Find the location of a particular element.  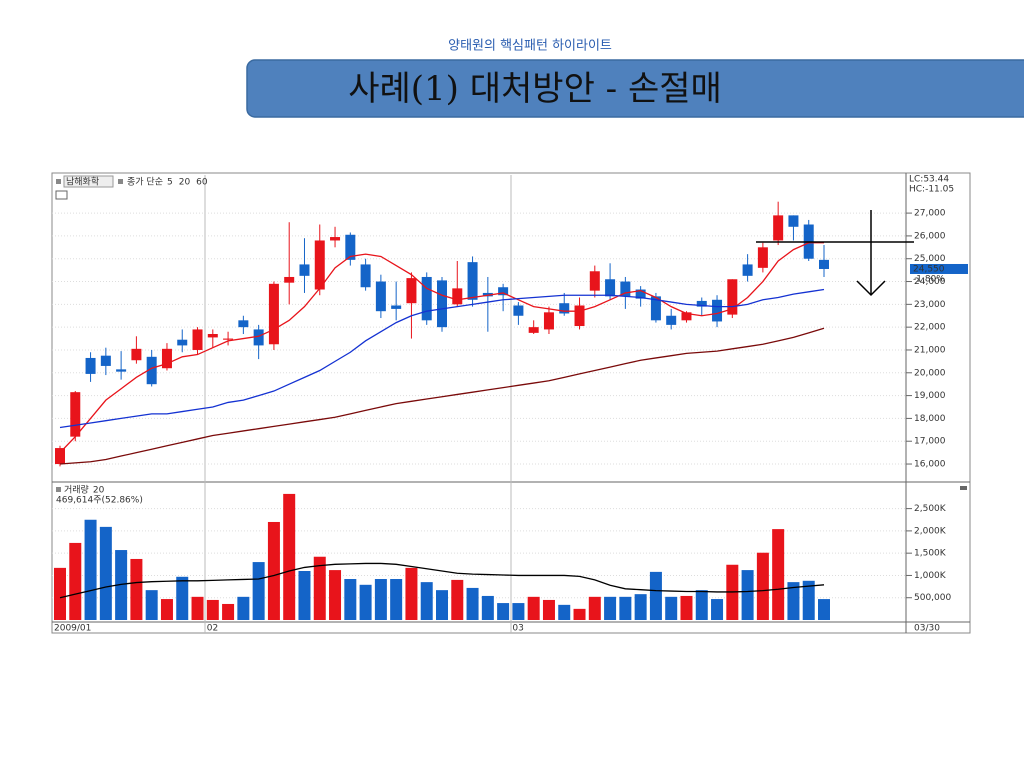

down-arrow-head is located at coordinates (871, 288).